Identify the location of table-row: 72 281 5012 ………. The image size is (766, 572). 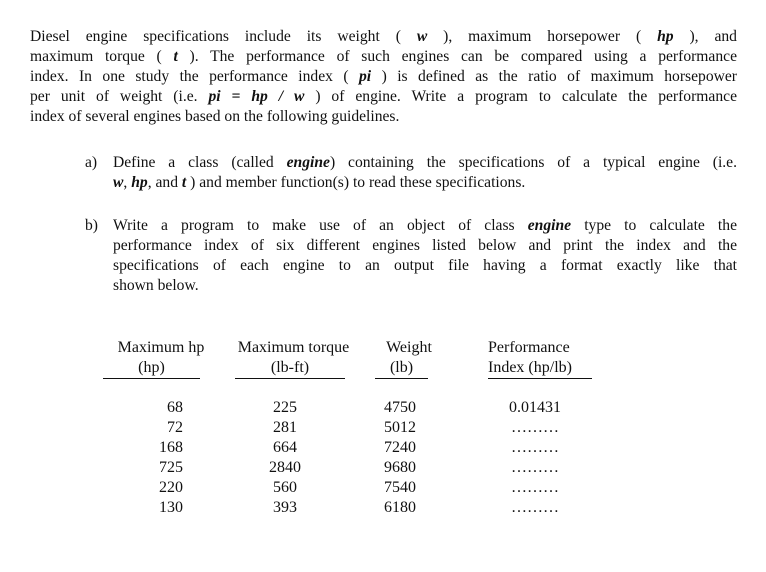
(383, 428).